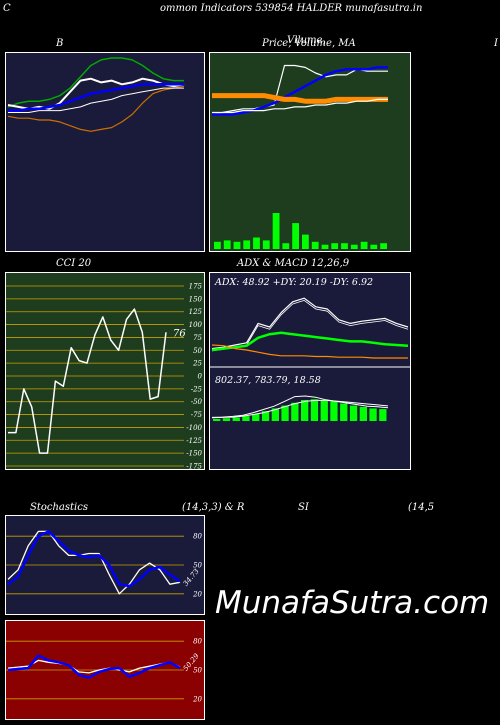  I want to click on rsi-tick-label: 20, so click(197, 699).